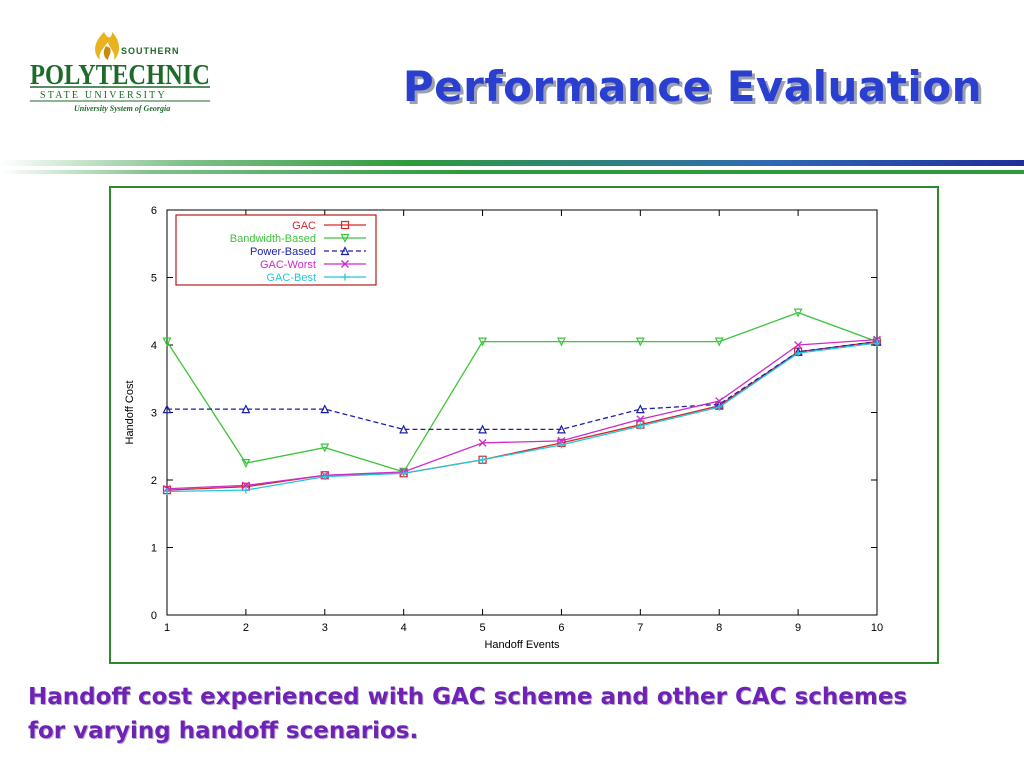  I want to click on logo-polytechnic: POLYTECHNIC, so click(120, 75).